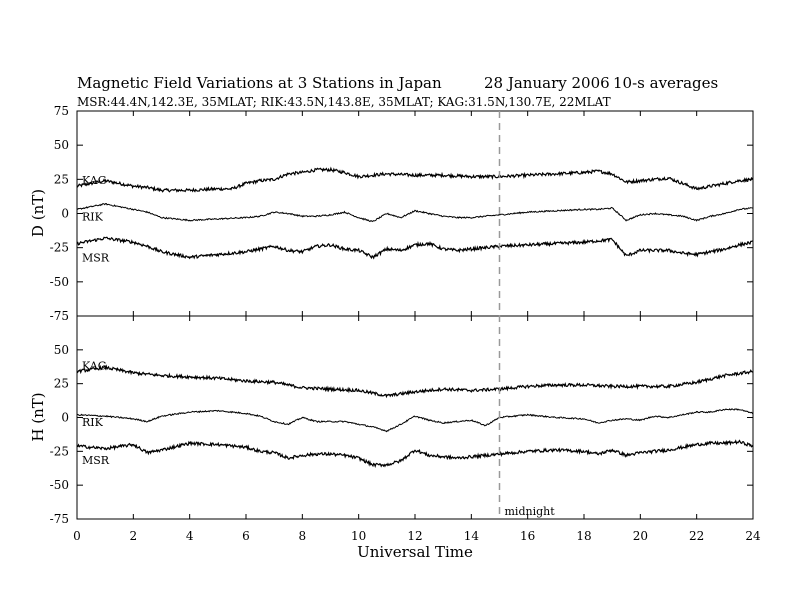  Describe the element at coordinates (134, 536) in the screenshot. I see `x-tick-label: 2` at that location.